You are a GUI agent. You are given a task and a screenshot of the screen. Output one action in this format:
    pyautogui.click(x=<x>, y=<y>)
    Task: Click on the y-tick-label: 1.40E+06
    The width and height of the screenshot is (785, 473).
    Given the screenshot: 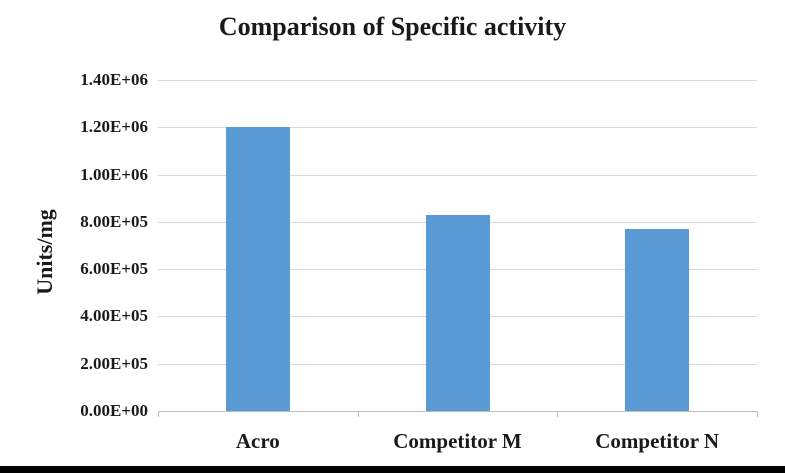 What is the action you would take?
    pyautogui.click(x=114, y=79)
    